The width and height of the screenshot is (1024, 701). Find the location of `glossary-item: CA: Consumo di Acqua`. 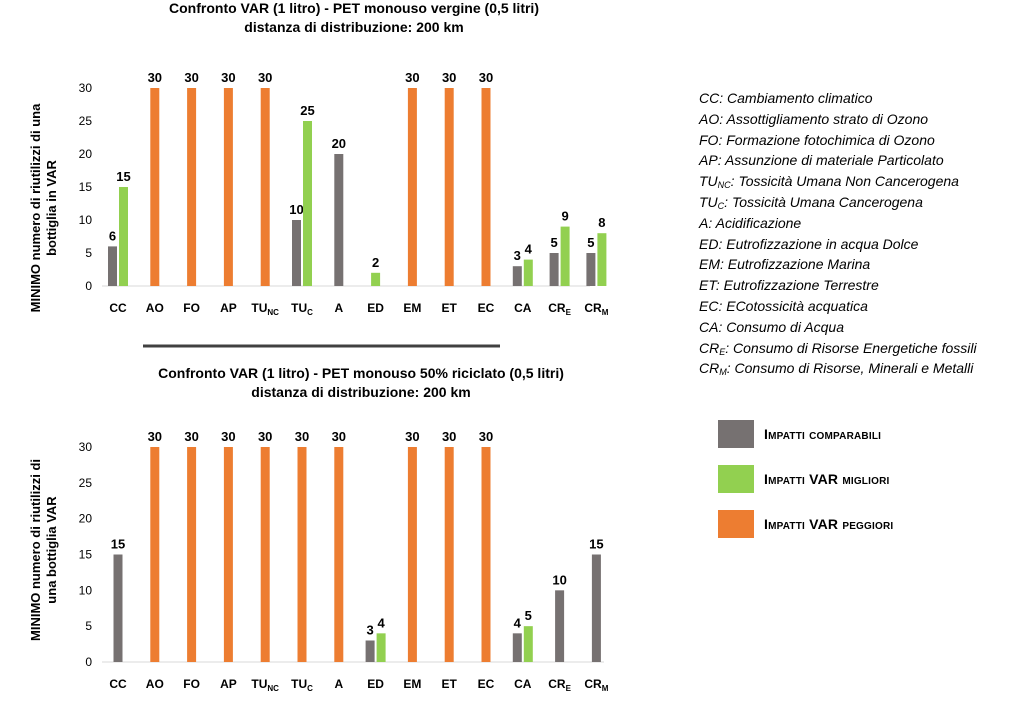

glossary-item: CA: Consumo di Acqua is located at coordinates (838, 327).